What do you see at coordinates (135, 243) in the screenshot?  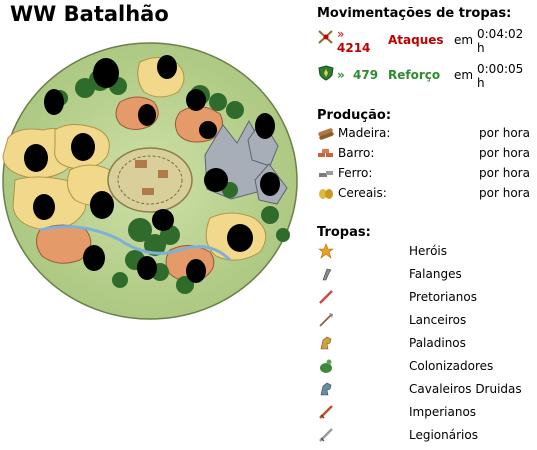 I see `river` at bounding box center [135, 243].